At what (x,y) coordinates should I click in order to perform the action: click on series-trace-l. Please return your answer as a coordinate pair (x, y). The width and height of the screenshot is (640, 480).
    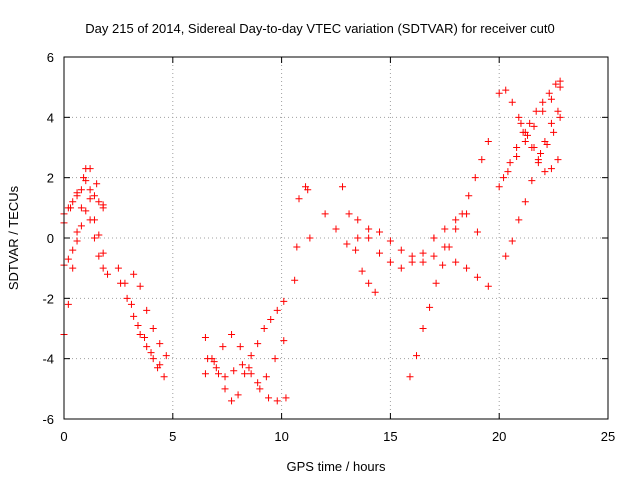
    Looking at the image, I should click on (379, 238).